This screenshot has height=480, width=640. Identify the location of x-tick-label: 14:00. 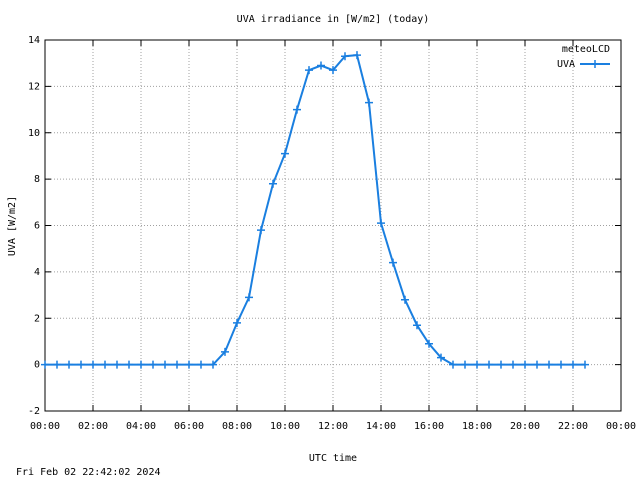
(381, 426).